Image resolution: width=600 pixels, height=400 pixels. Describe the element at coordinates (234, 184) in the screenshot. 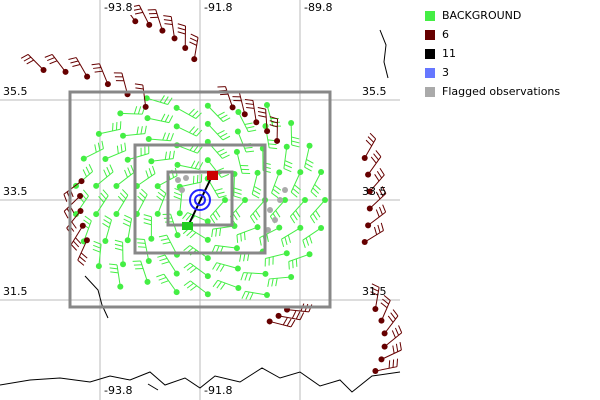

I see `wind-barb` at that location.